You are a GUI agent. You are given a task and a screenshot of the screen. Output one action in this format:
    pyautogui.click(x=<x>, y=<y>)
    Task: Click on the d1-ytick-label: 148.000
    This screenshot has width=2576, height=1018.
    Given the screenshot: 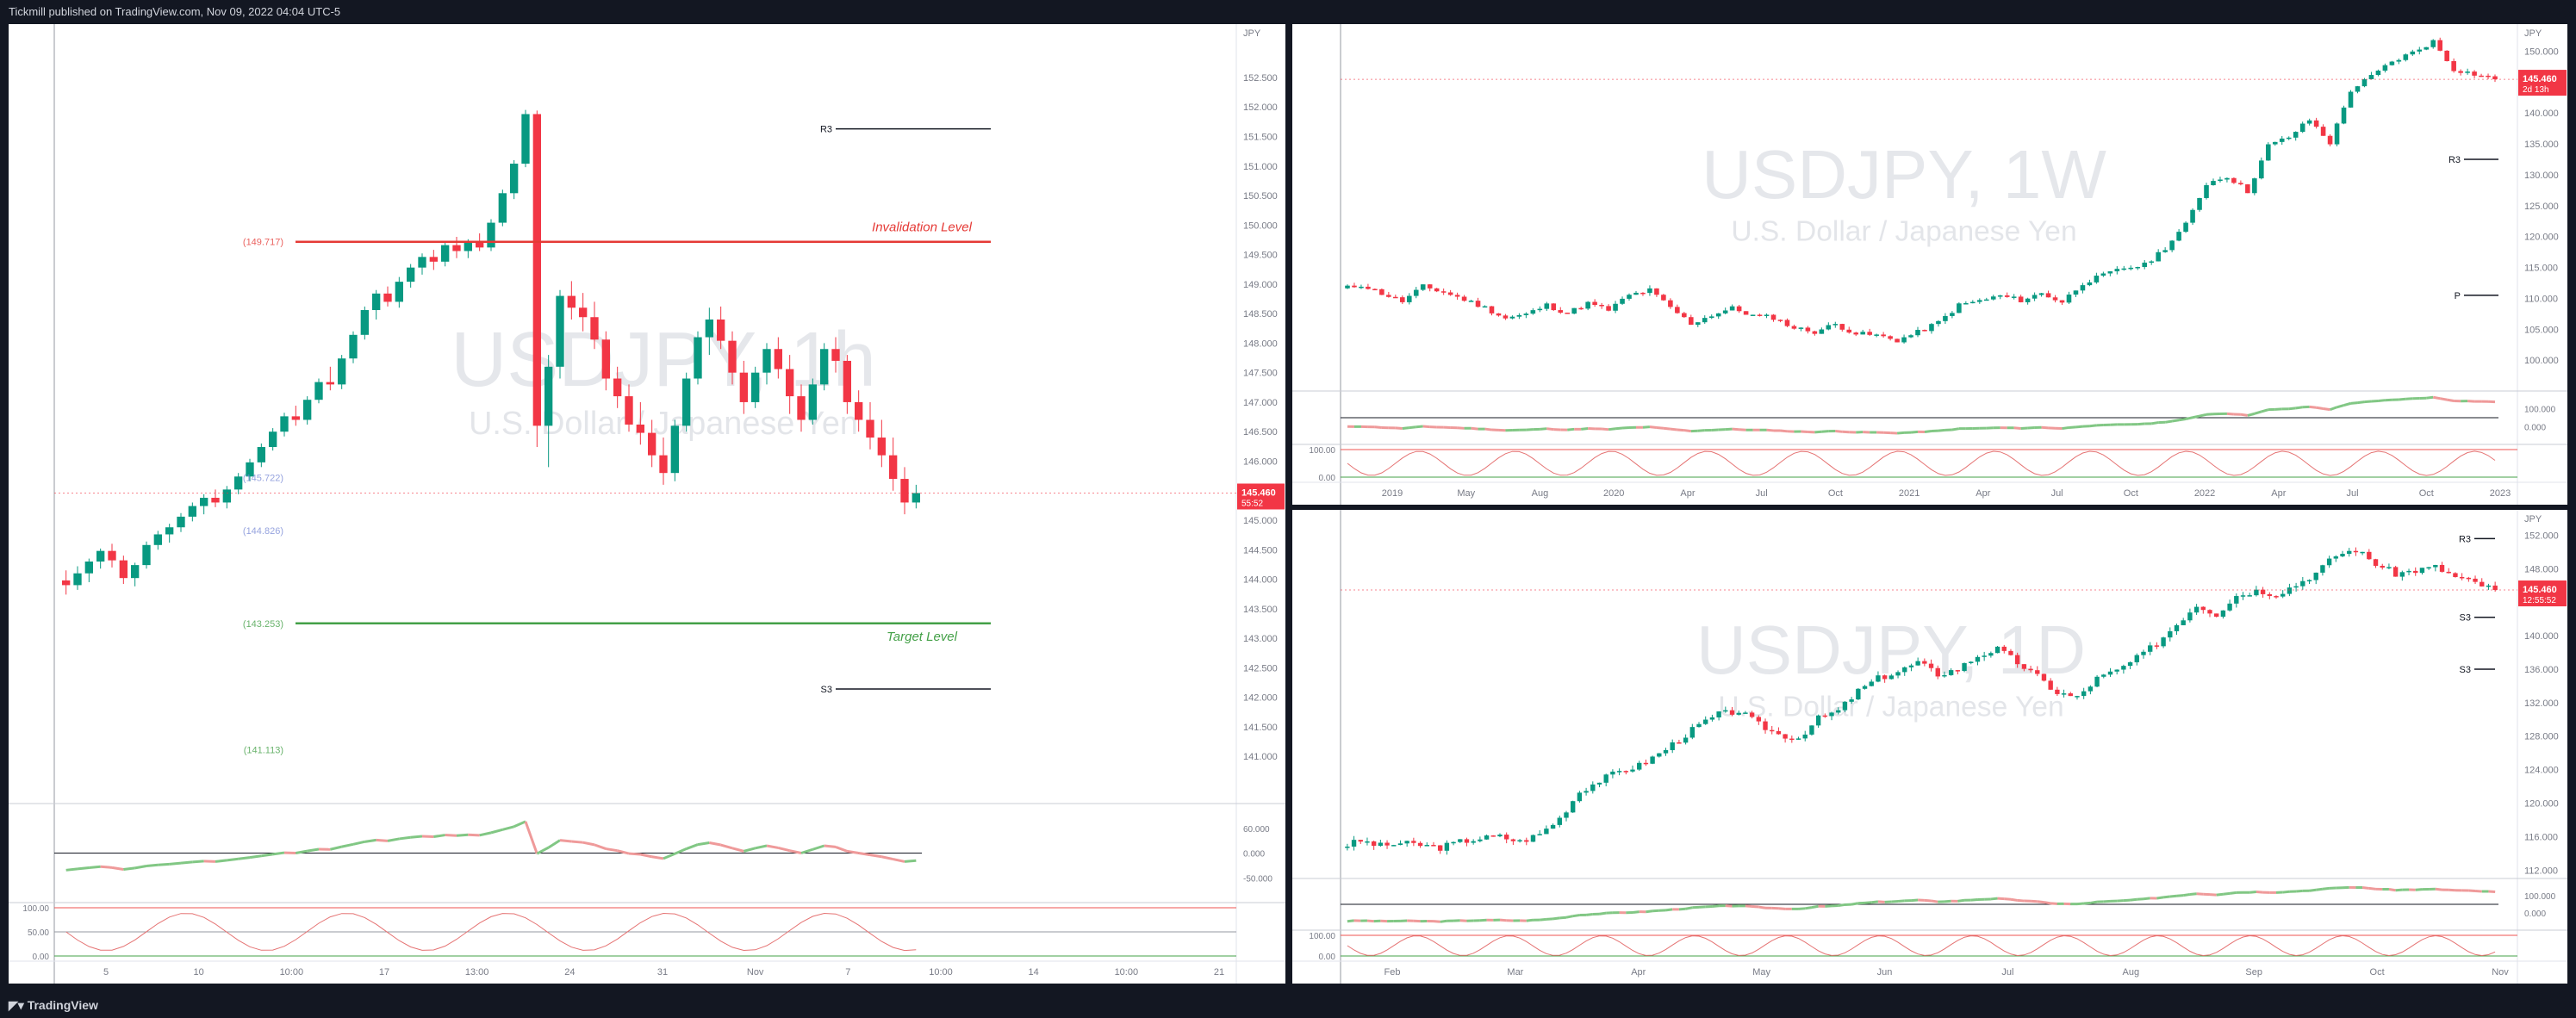 What is the action you would take?
    pyautogui.click(x=2542, y=569)
    